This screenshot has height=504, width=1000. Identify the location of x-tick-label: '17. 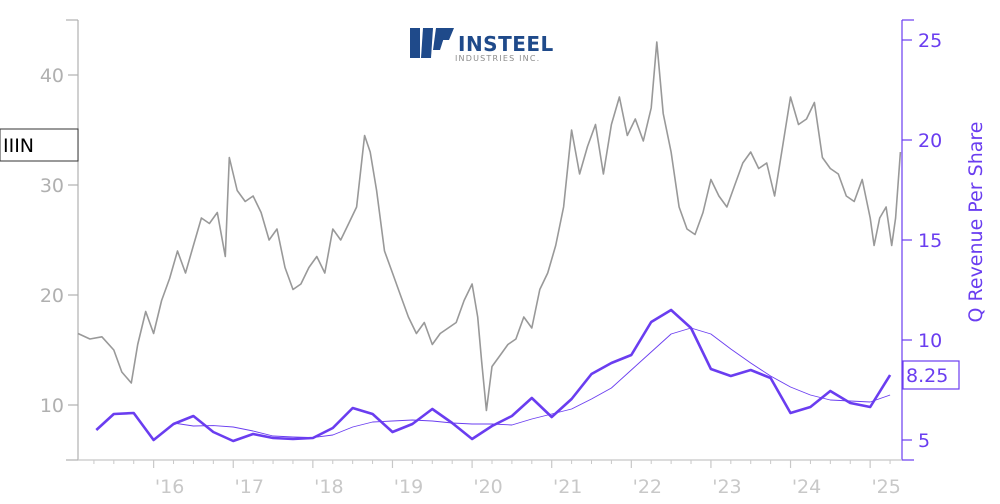
(249, 487).